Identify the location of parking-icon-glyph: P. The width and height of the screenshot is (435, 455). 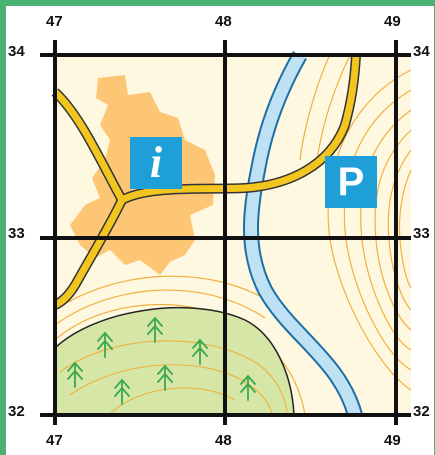
(351, 182).